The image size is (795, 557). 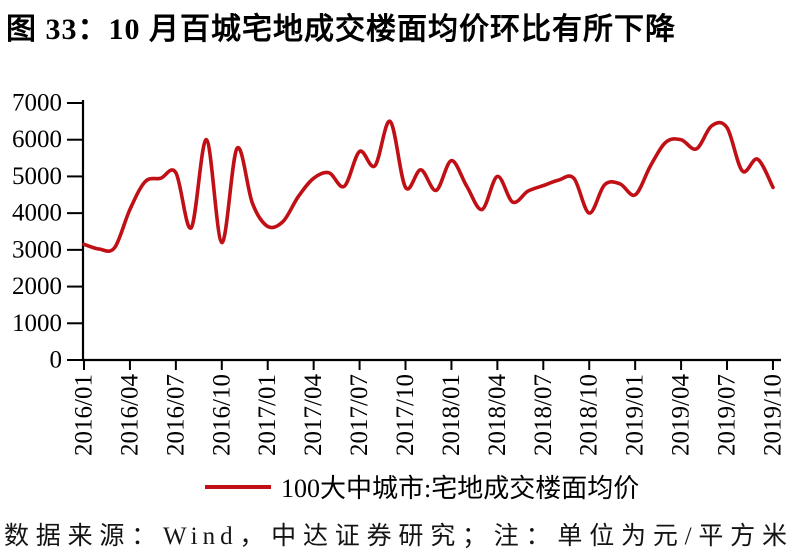 I want to click on y-tick-label: 1000, so click(x=37, y=323).